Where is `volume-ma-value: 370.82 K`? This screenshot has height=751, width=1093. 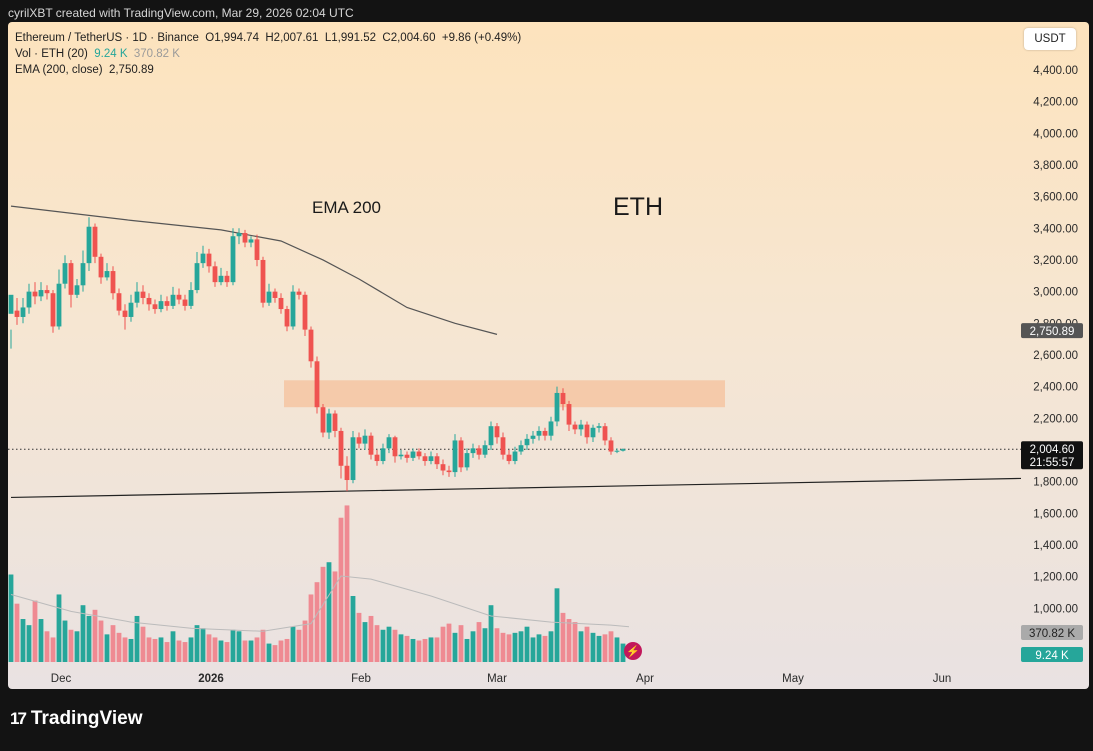 volume-ma-value: 370.82 K is located at coordinates (156, 54).